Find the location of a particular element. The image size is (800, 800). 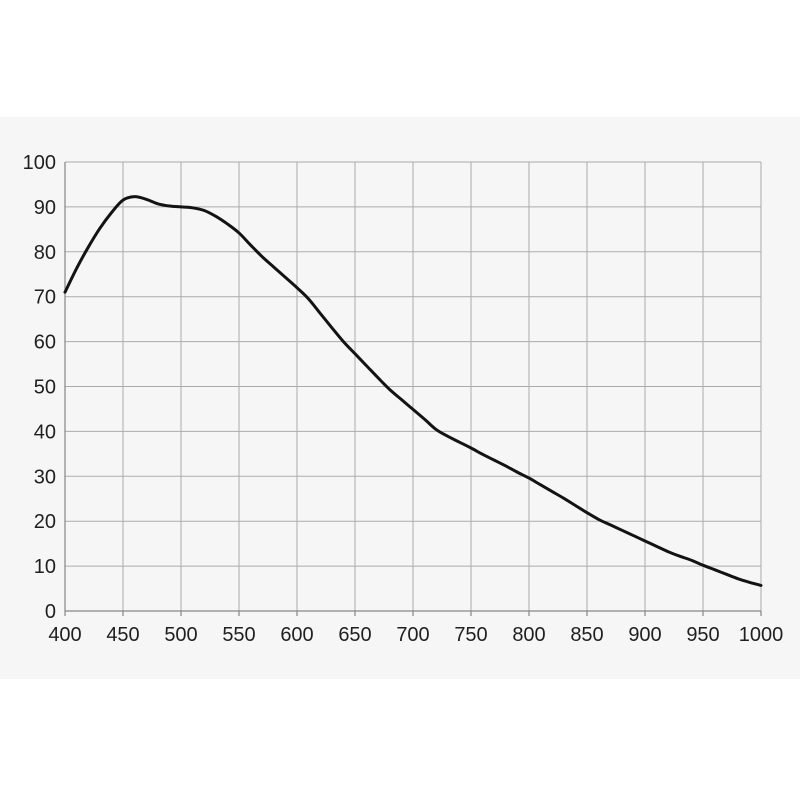

x-tick-label: 600 is located at coordinates (296, 635).